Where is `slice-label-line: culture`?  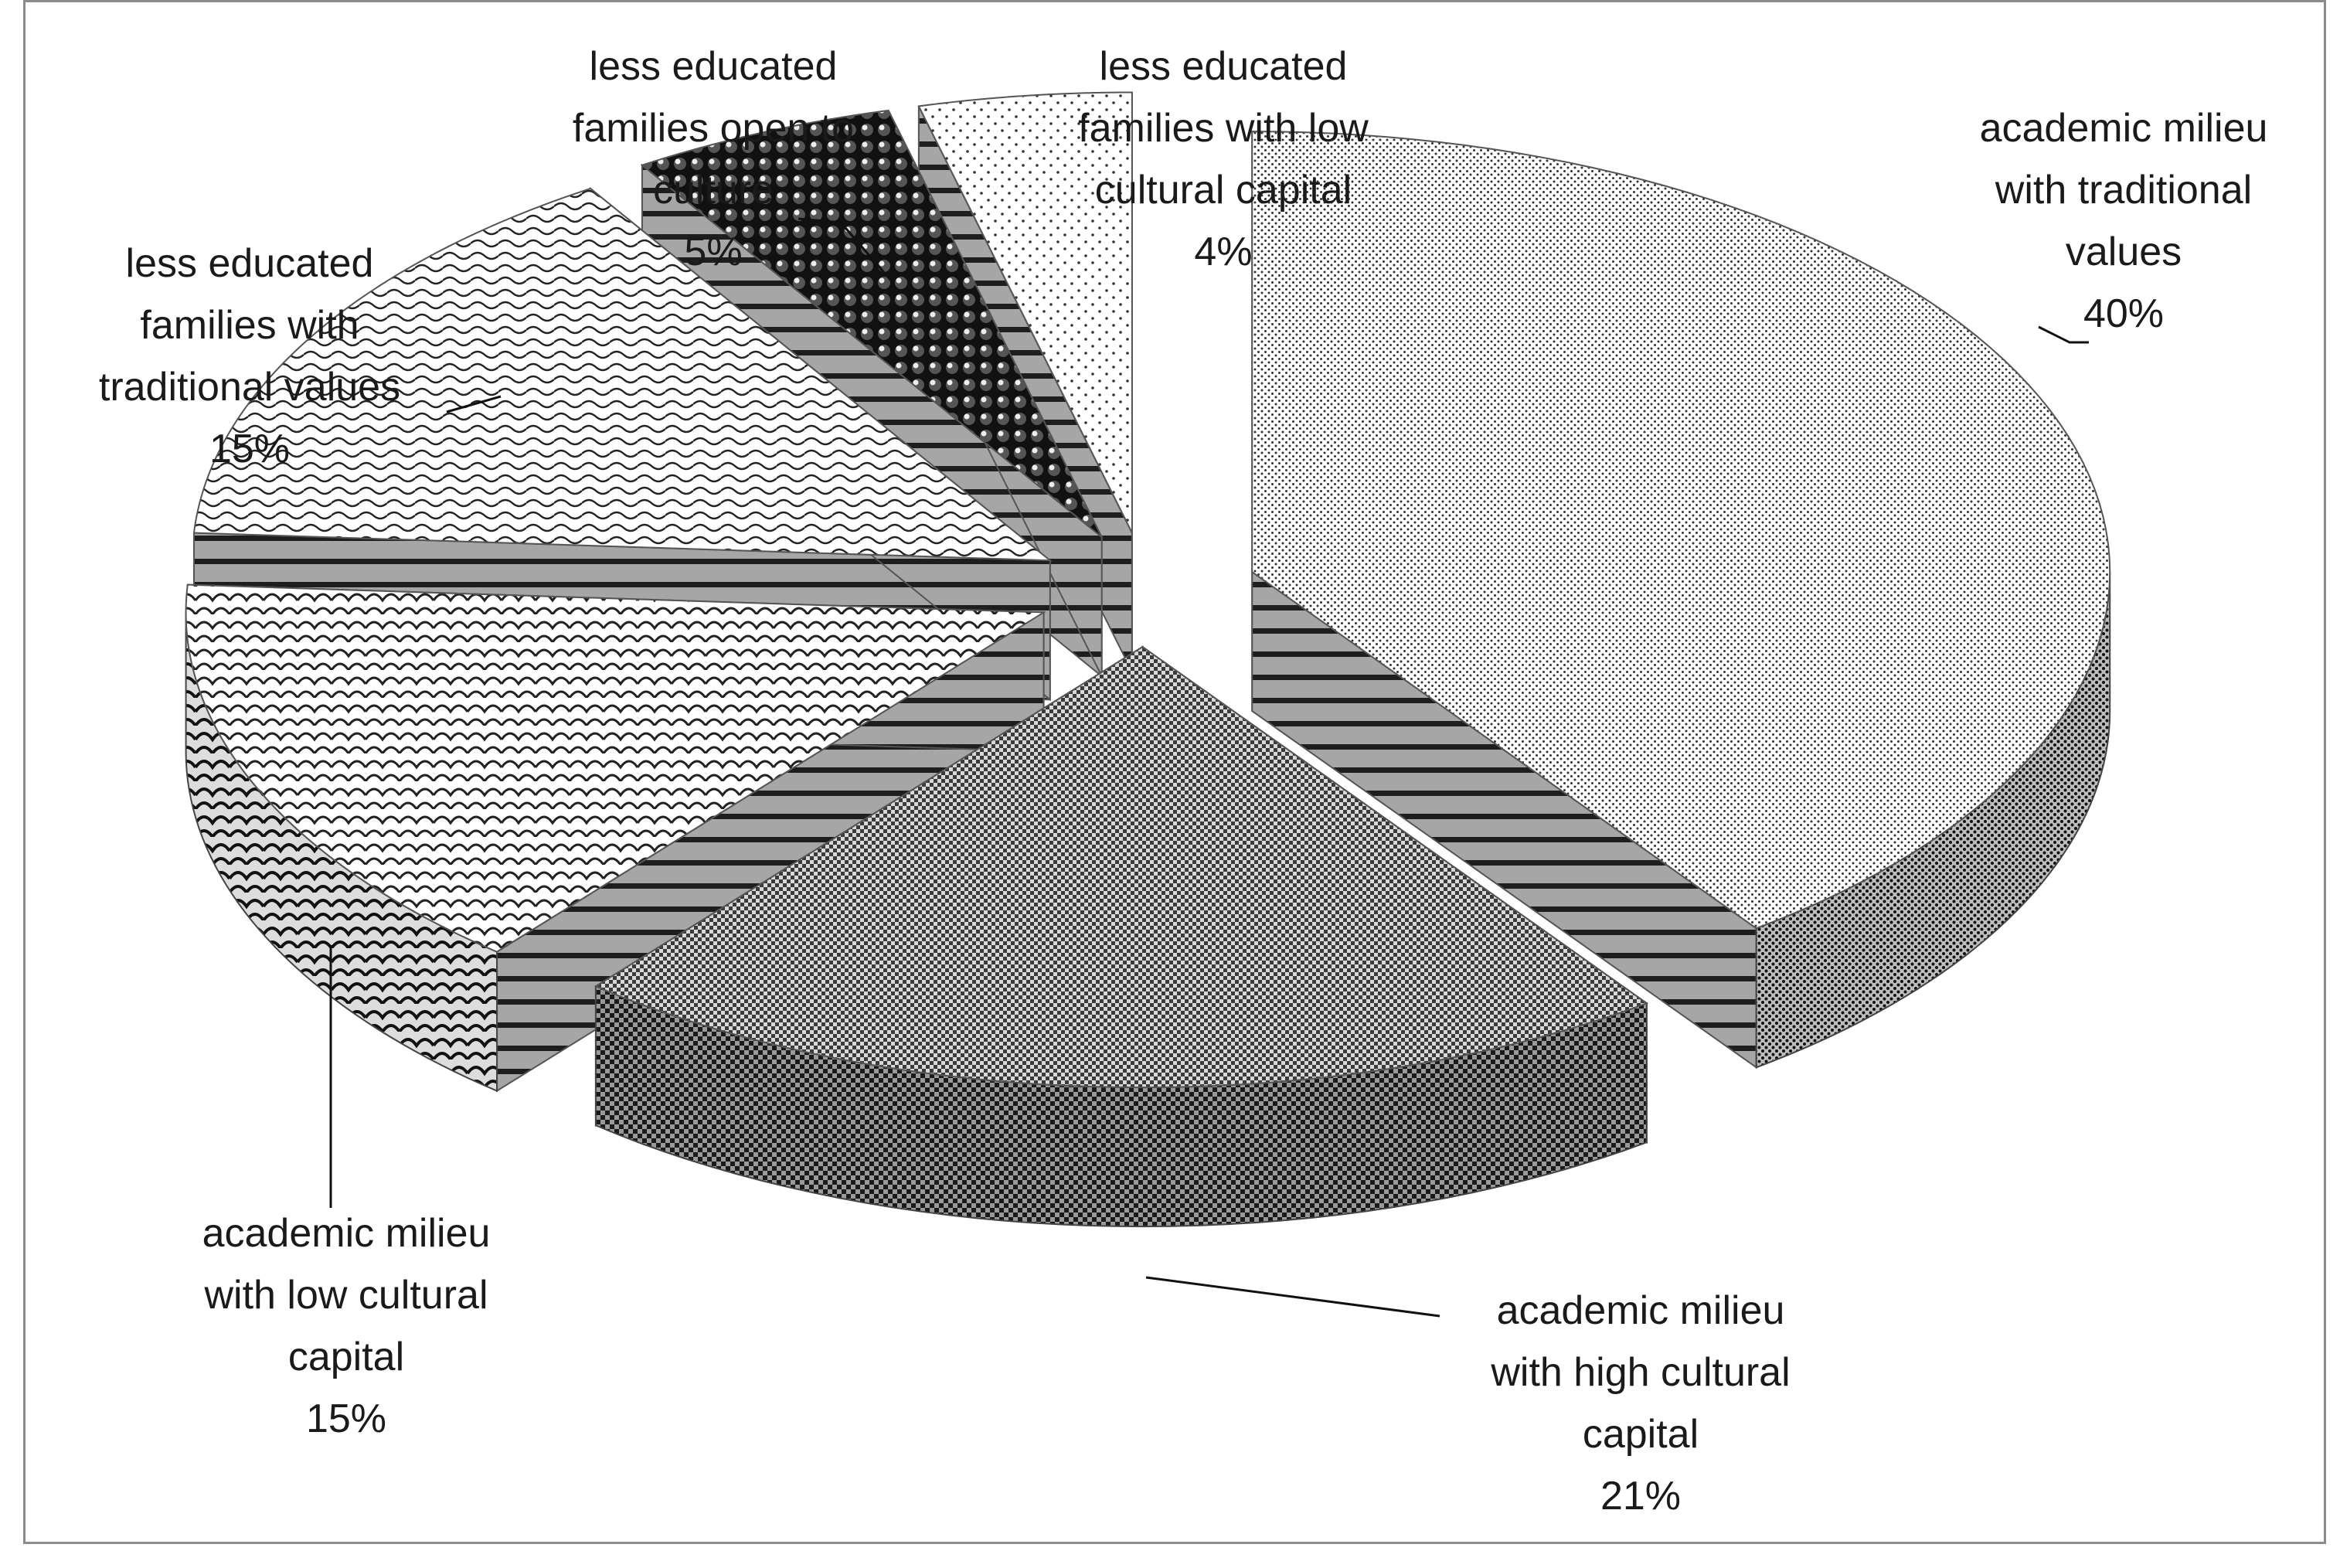 slice-label-line: culture is located at coordinates (713, 190).